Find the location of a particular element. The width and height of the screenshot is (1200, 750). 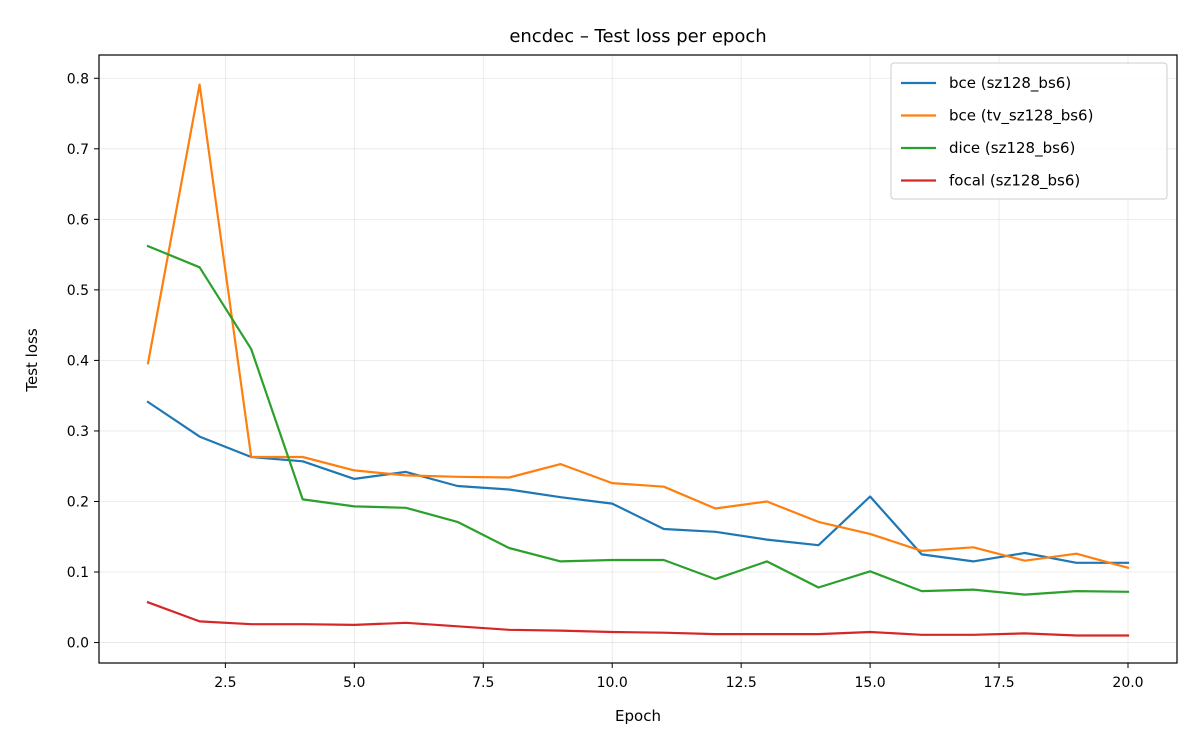

x-tick-label: 2.5 is located at coordinates (225, 683).